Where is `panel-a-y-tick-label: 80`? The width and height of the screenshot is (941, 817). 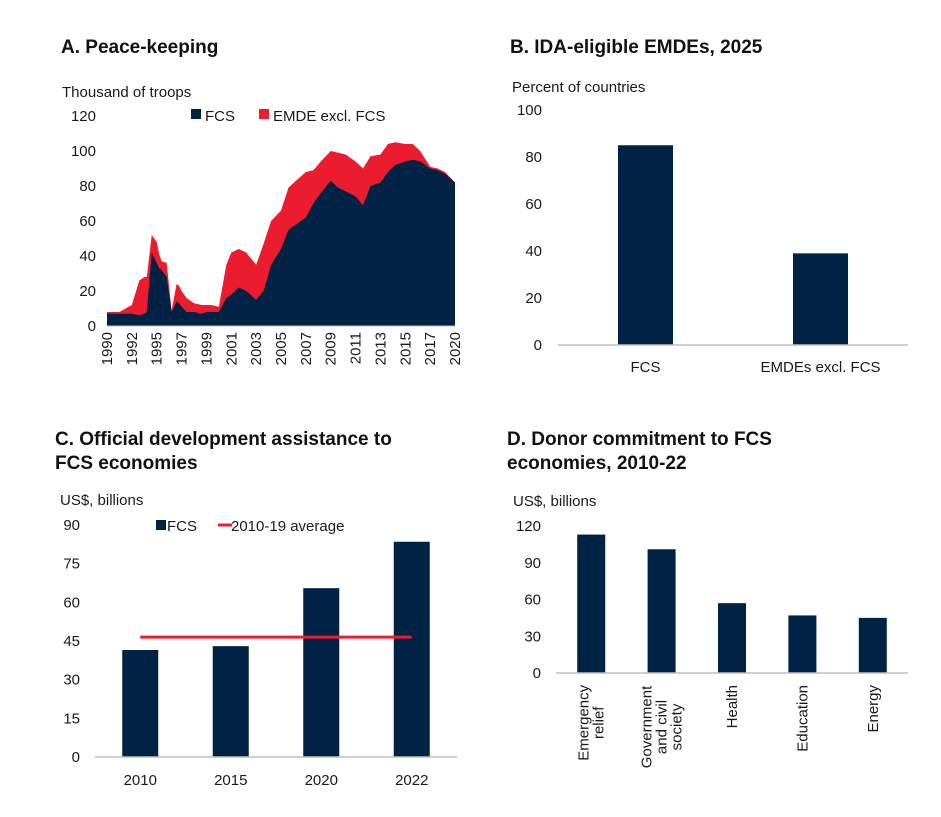
panel-a-y-tick-label: 80 is located at coordinates (87, 186).